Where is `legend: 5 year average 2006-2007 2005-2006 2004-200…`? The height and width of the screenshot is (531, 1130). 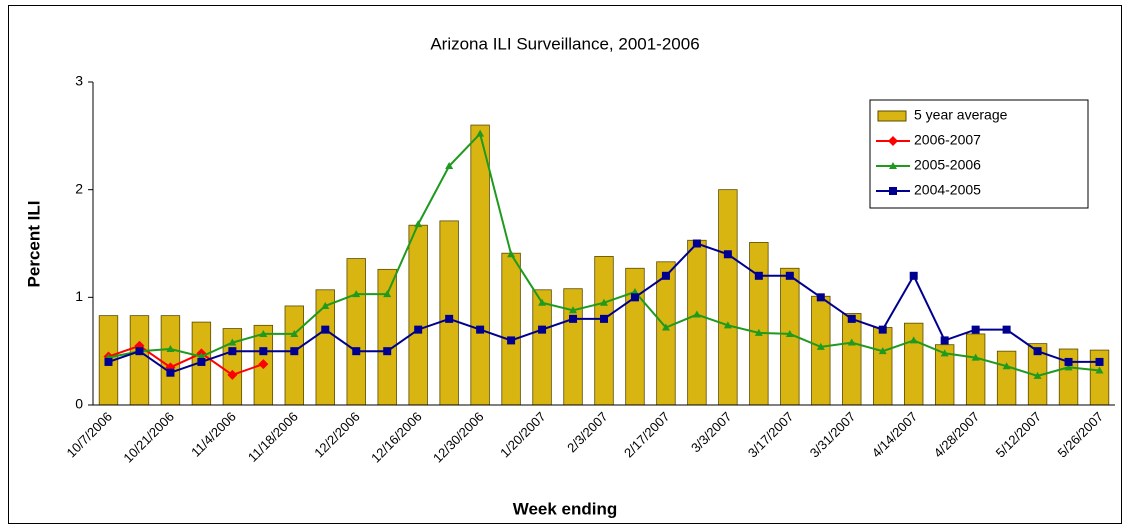 legend: 5 year average 2006-2007 2005-2006 2004-200… is located at coordinates (979, 154).